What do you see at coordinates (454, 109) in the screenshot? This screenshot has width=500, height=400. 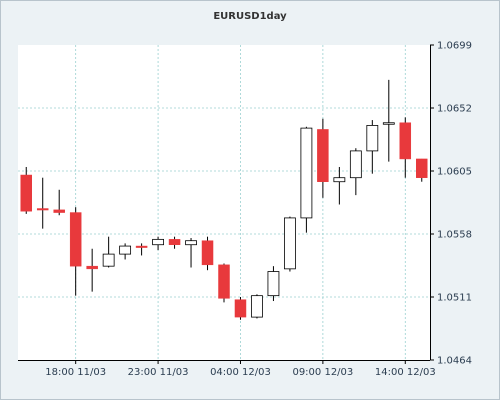 I see `y-tick-label: 1.0652` at bounding box center [454, 109].